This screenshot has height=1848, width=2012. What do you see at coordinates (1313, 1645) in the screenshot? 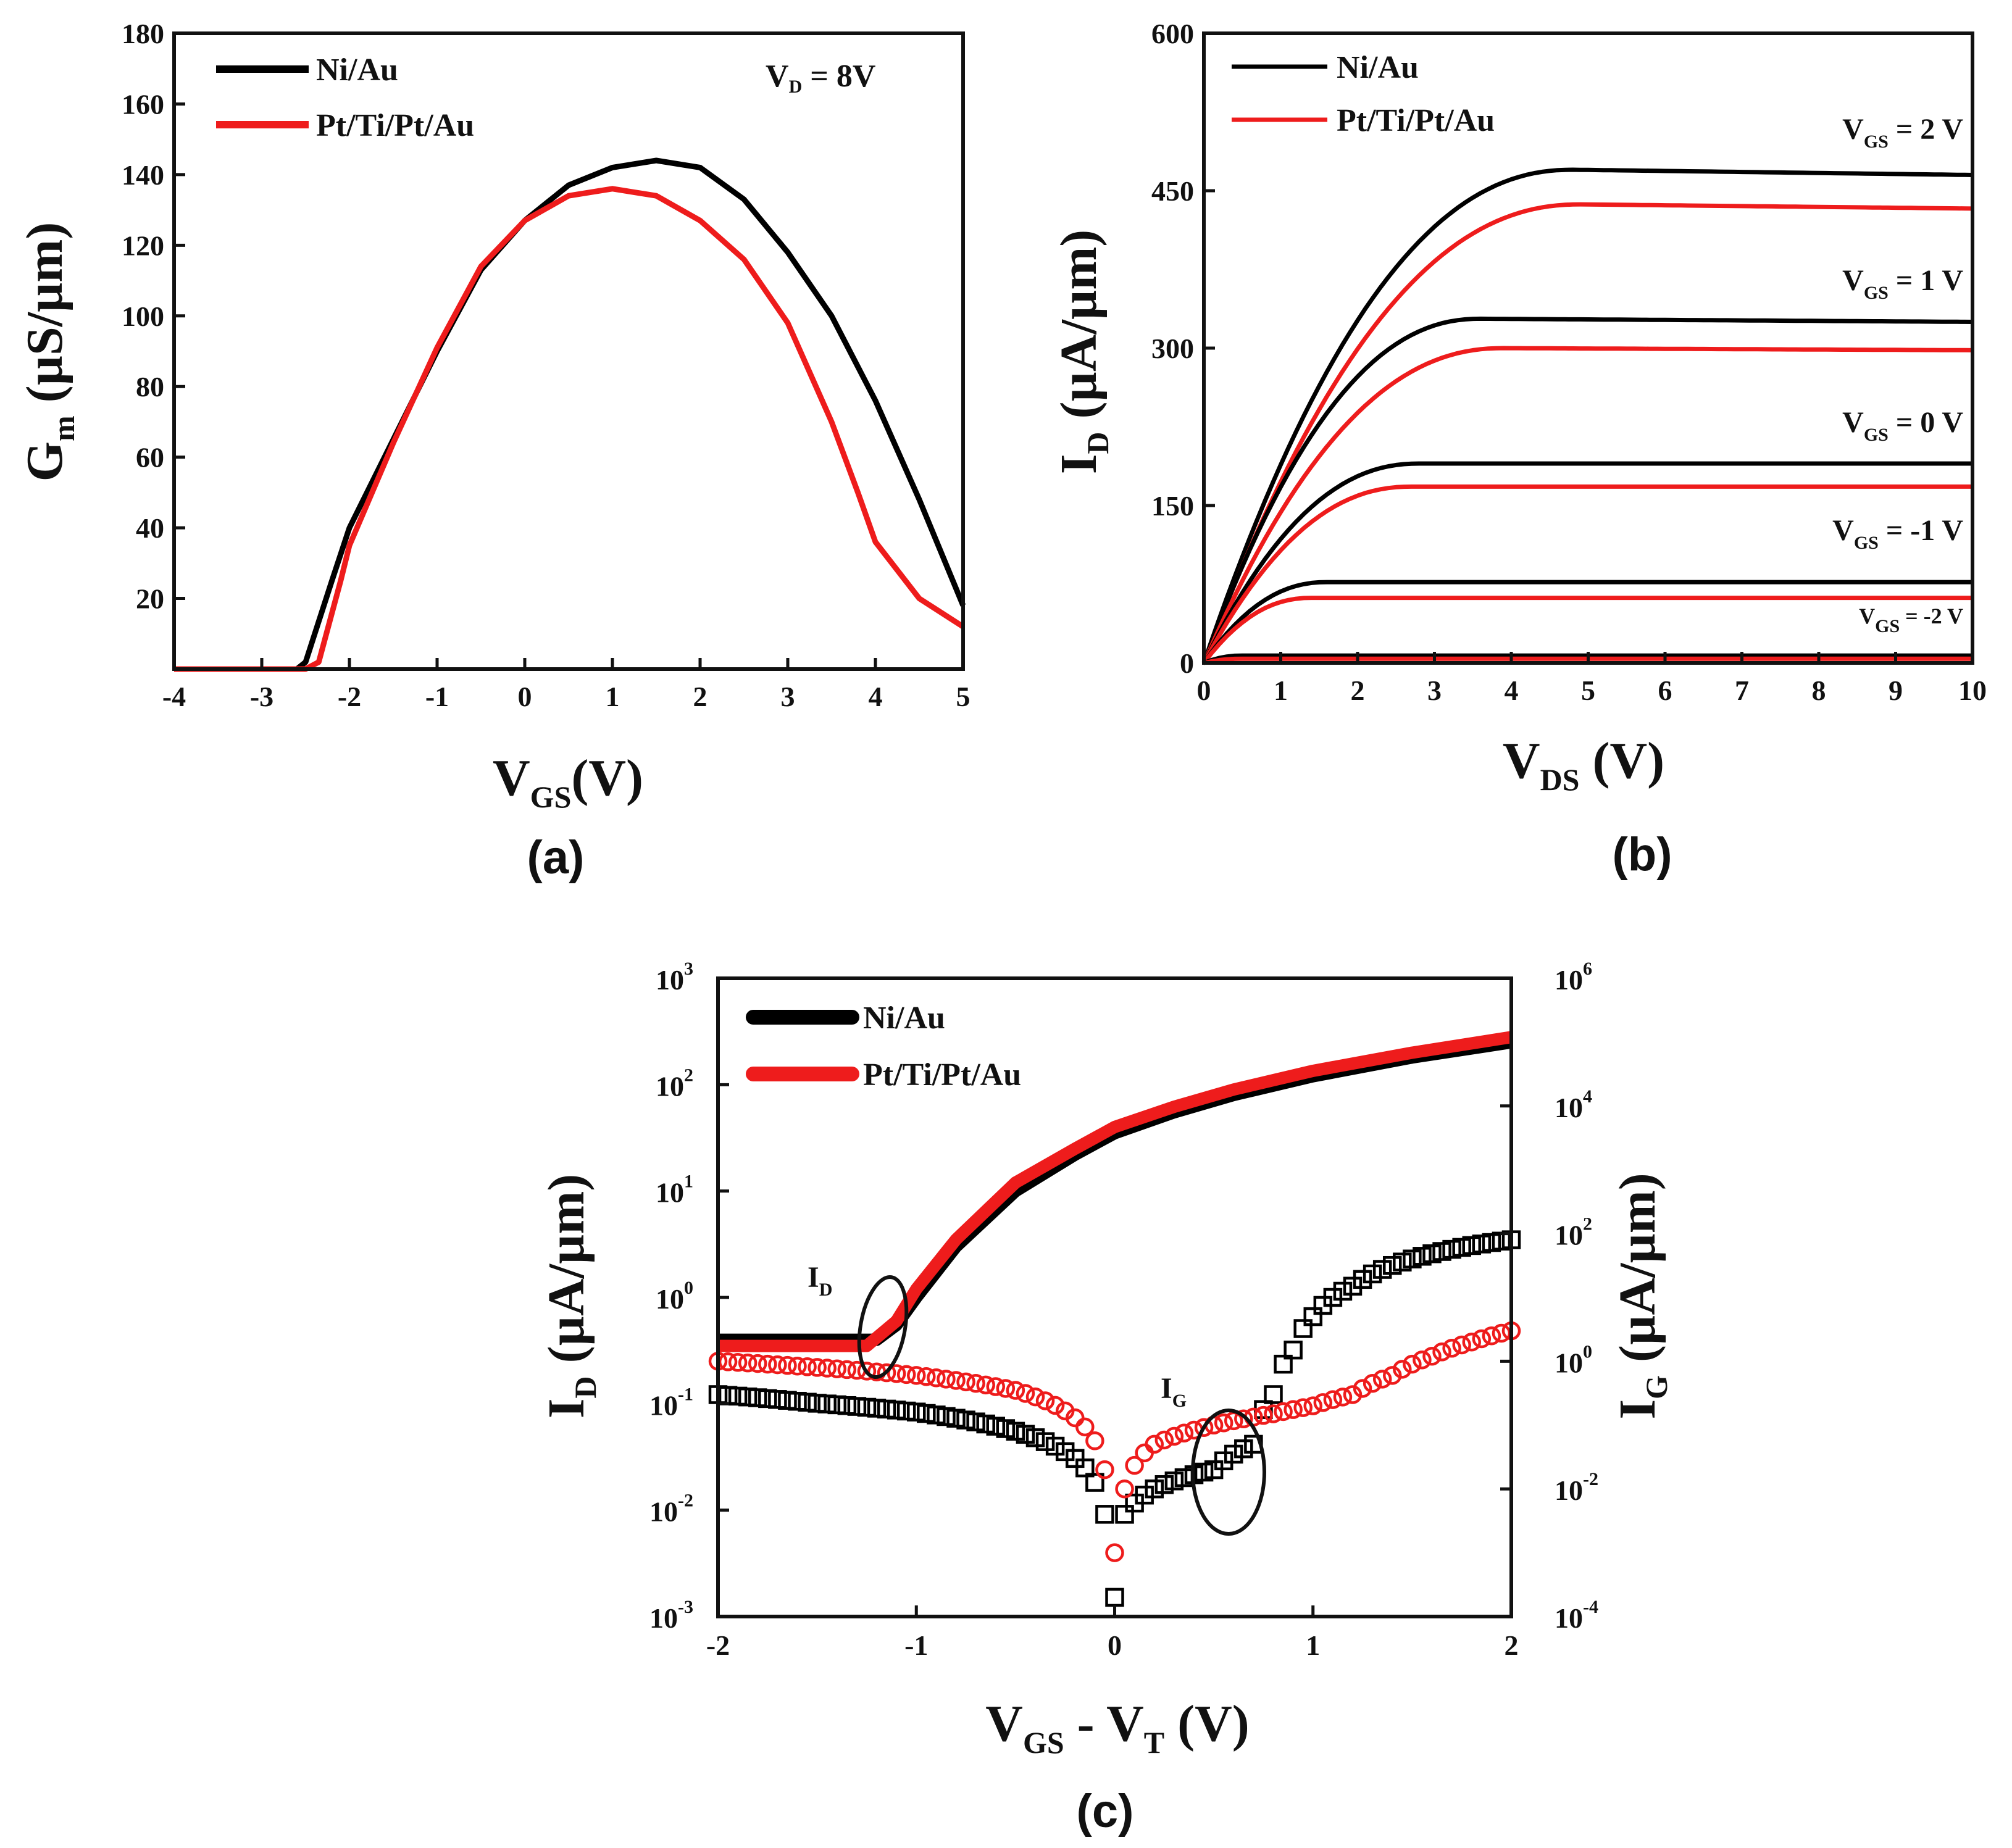
I see `x-tick-label: 1` at bounding box center [1313, 1645].